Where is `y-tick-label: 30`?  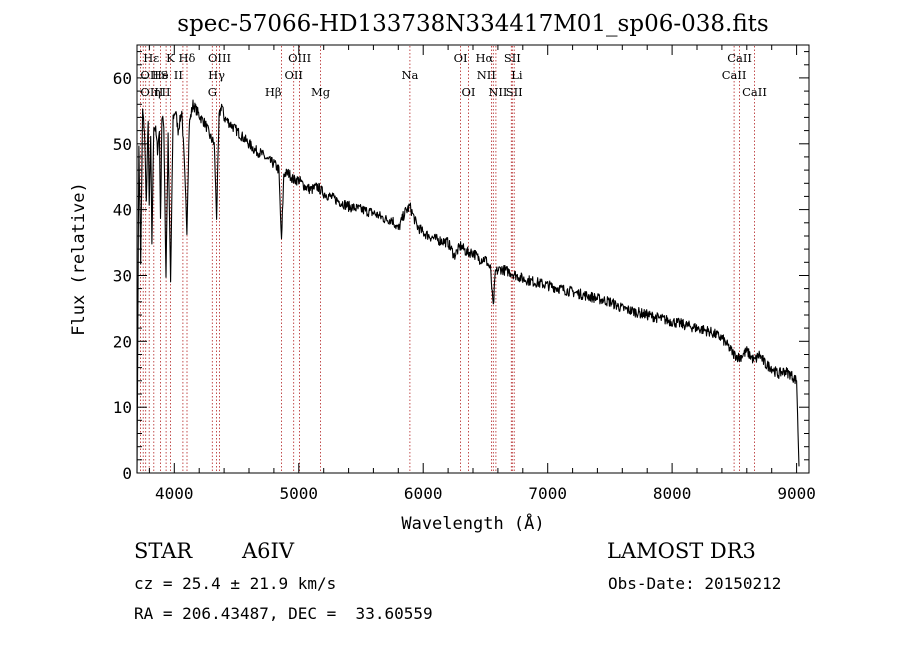
y-tick-label: 30 is located at coordinates (122, 276).